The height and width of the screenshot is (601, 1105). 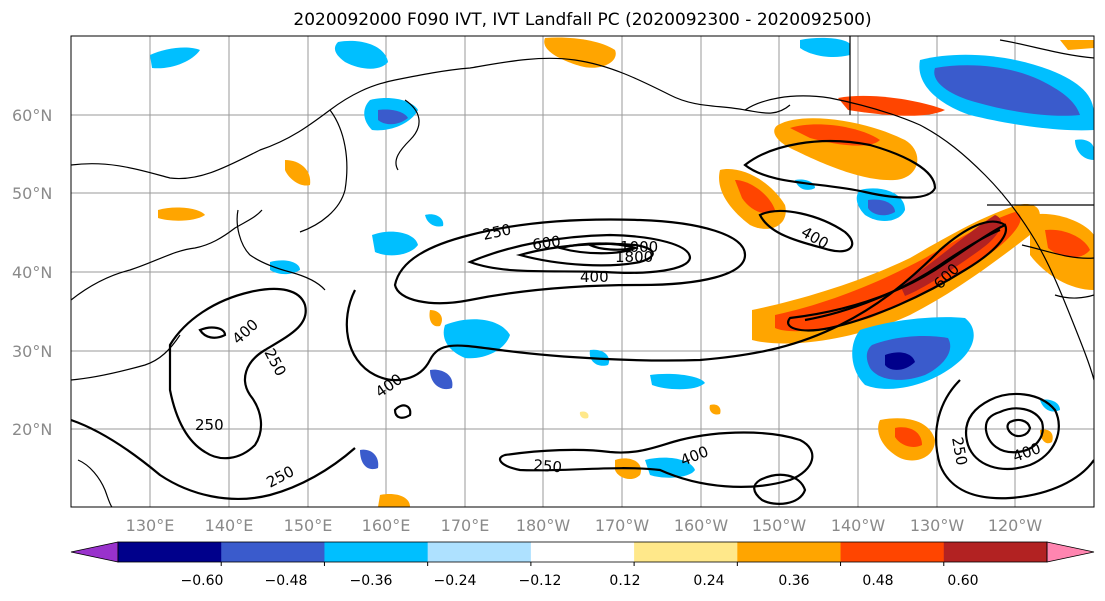 I want to click on contour-label: 1800, so click(x=634, y=257).